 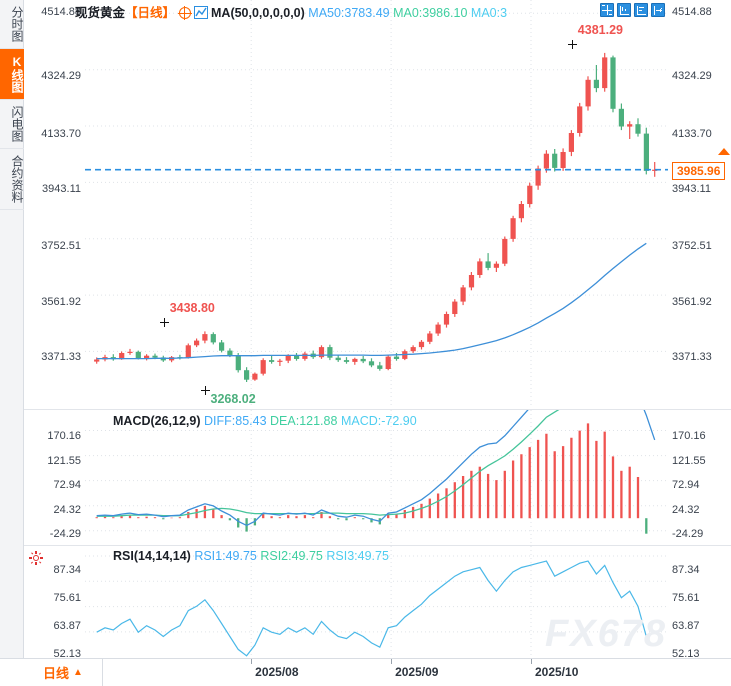 I want to click on sidebar-item-lightning: 闪电图, so click(x=12, y=124).